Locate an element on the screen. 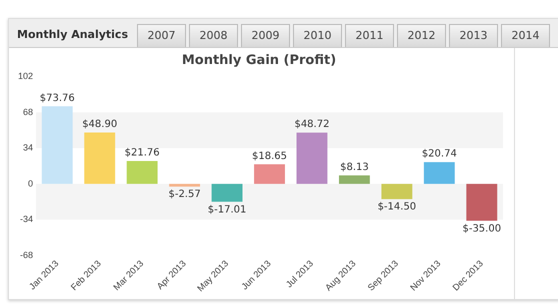 The height and width of the screenshot is (308, 558). chart-title: Monthly Gain (Profit) is located at coordinates (259, 60).